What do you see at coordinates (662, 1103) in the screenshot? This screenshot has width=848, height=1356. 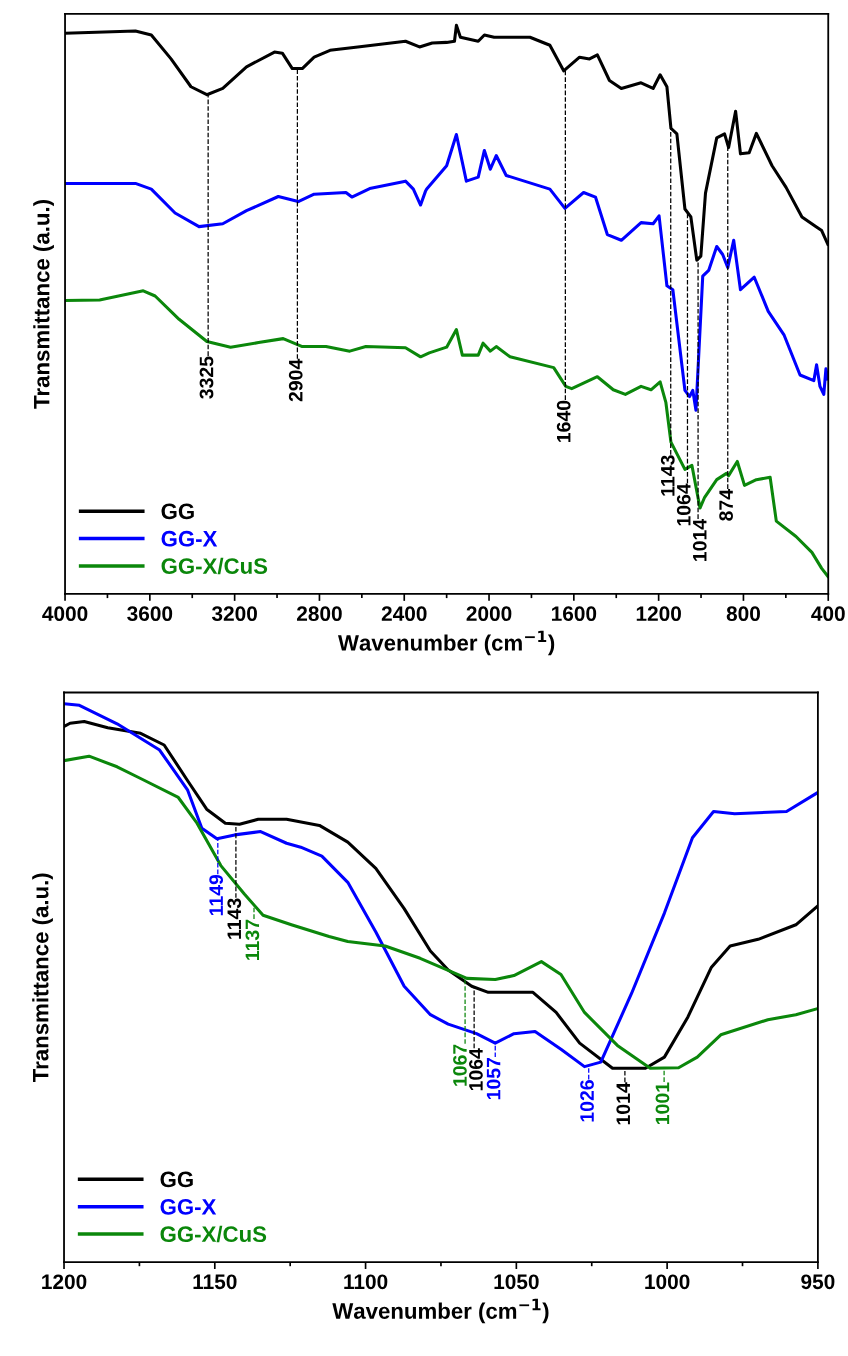 I see `ref-line-label: 1001` at bounding box center [662, 1103].